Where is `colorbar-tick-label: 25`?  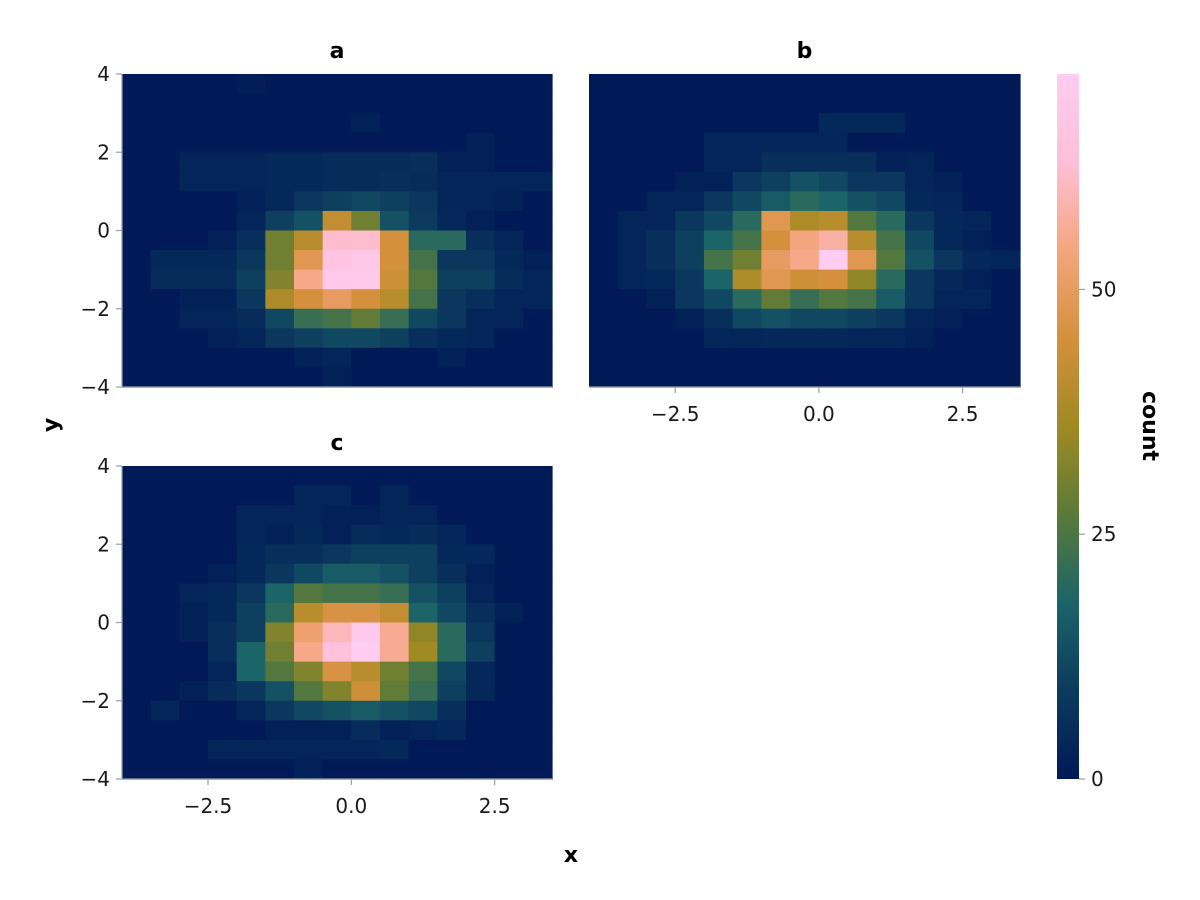
colorbar-tick-label: 25 is located at coordinates (1103, 534).